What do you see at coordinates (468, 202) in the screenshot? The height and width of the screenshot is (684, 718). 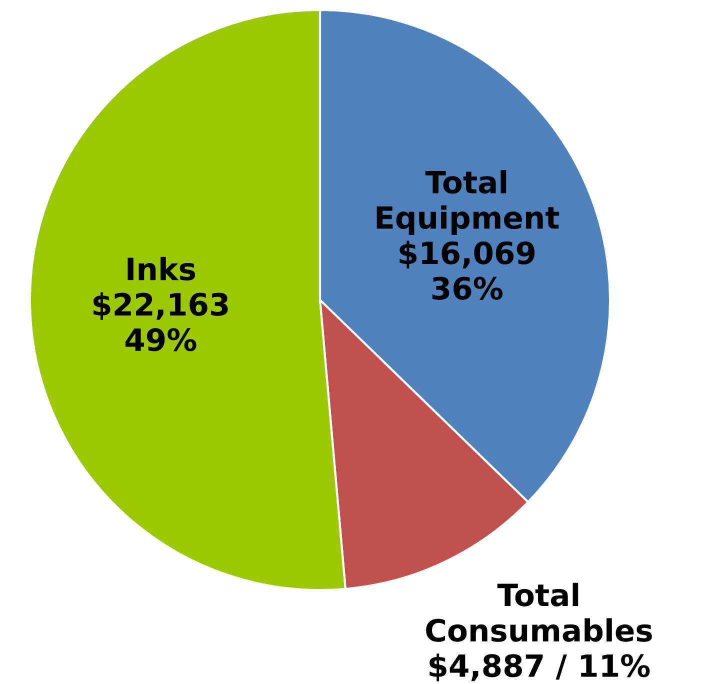 I see `slice-label: Total Equipment` at bounding box center [468, 202].